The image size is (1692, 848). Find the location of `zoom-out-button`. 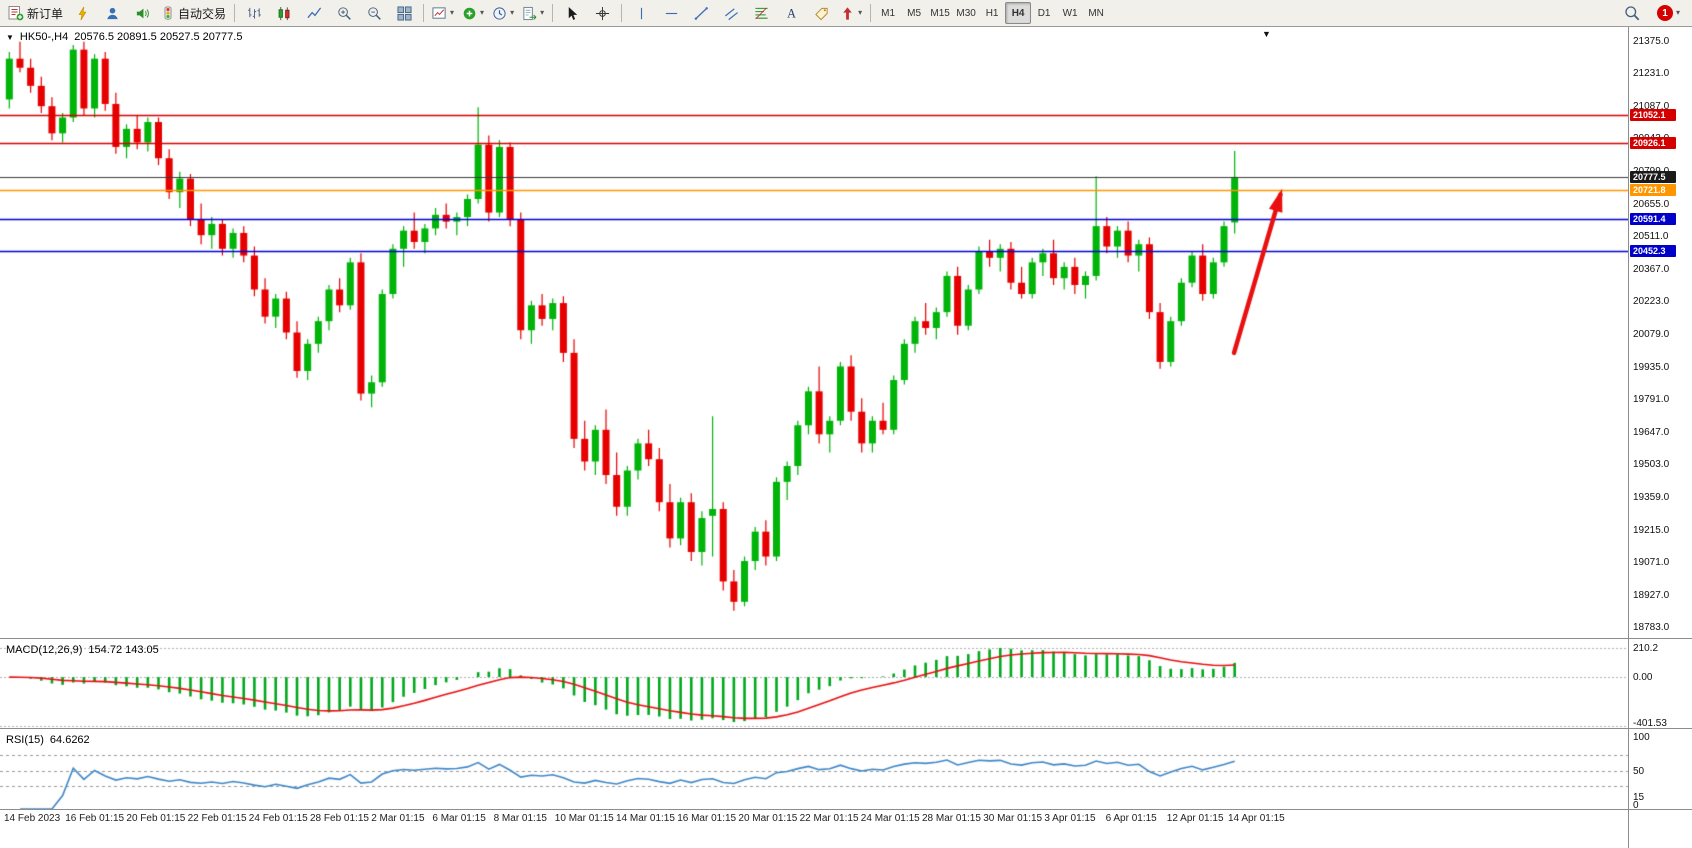

zoom-out-button is located at coordinates (374, 13).